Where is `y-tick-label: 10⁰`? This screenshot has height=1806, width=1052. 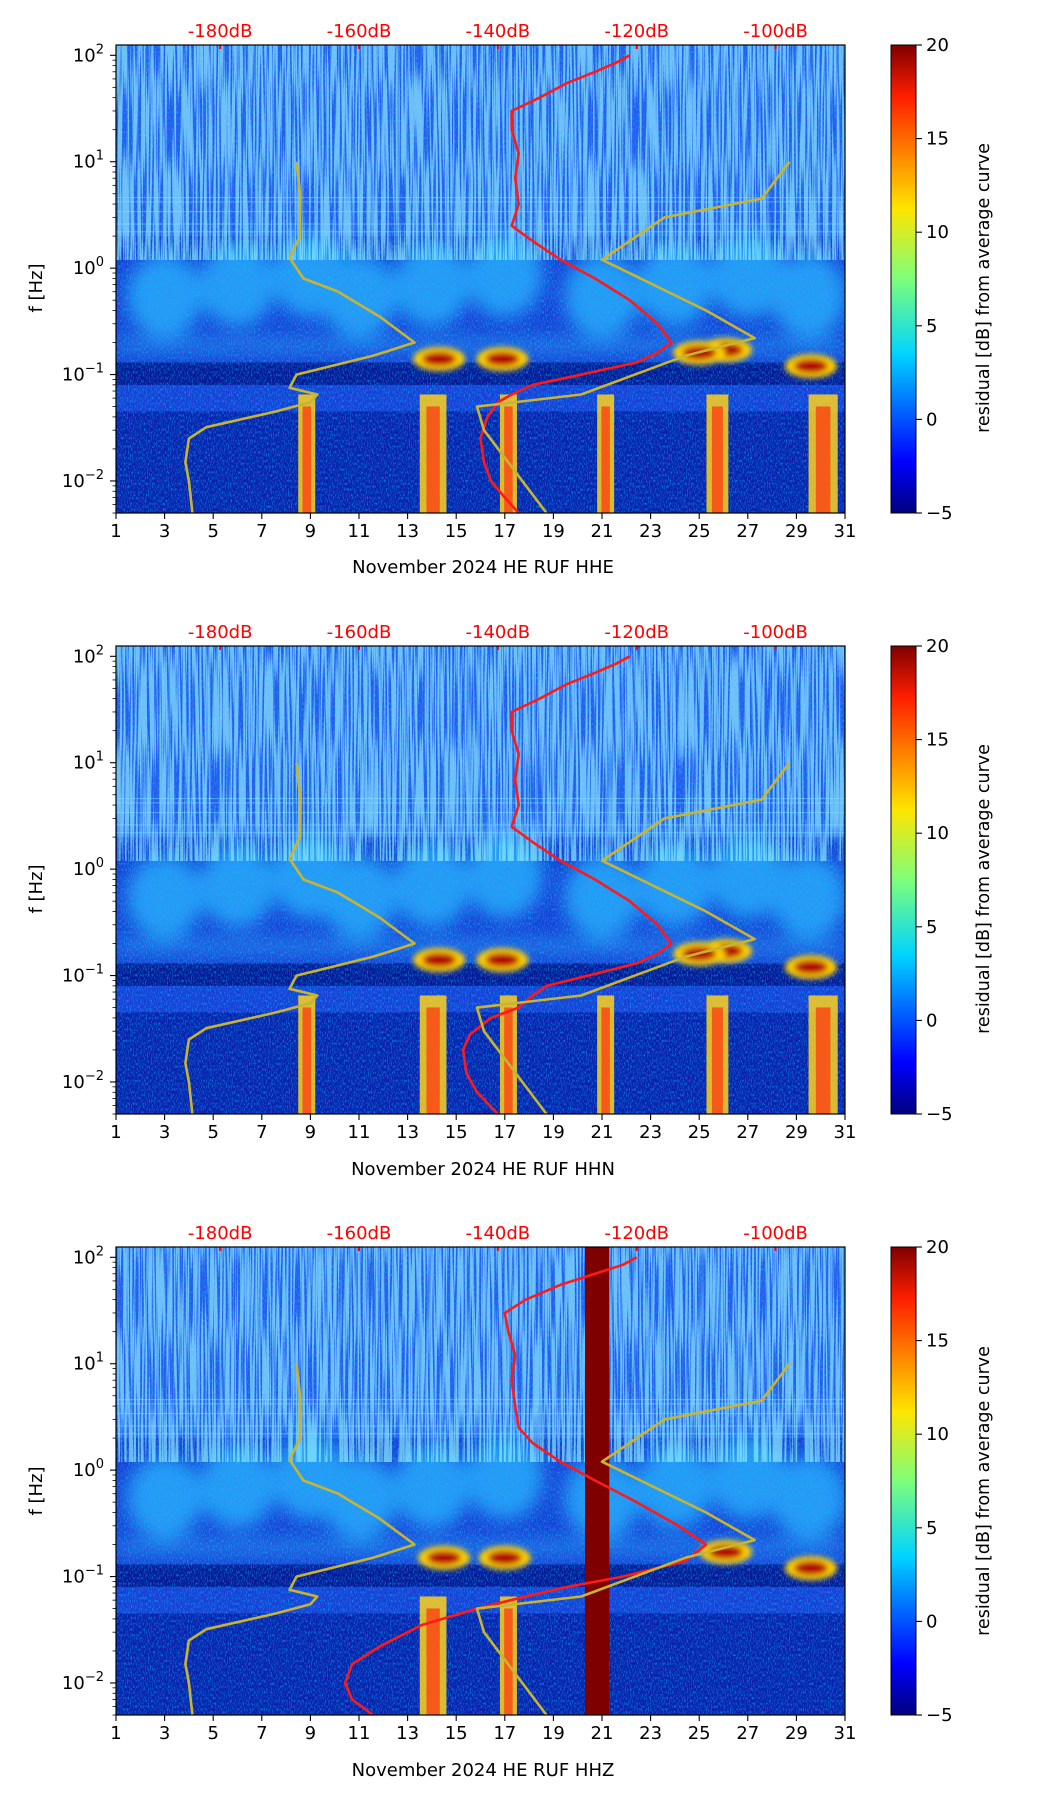
y-tick-label: 10⁰ is located at coordinates (88, 1469).